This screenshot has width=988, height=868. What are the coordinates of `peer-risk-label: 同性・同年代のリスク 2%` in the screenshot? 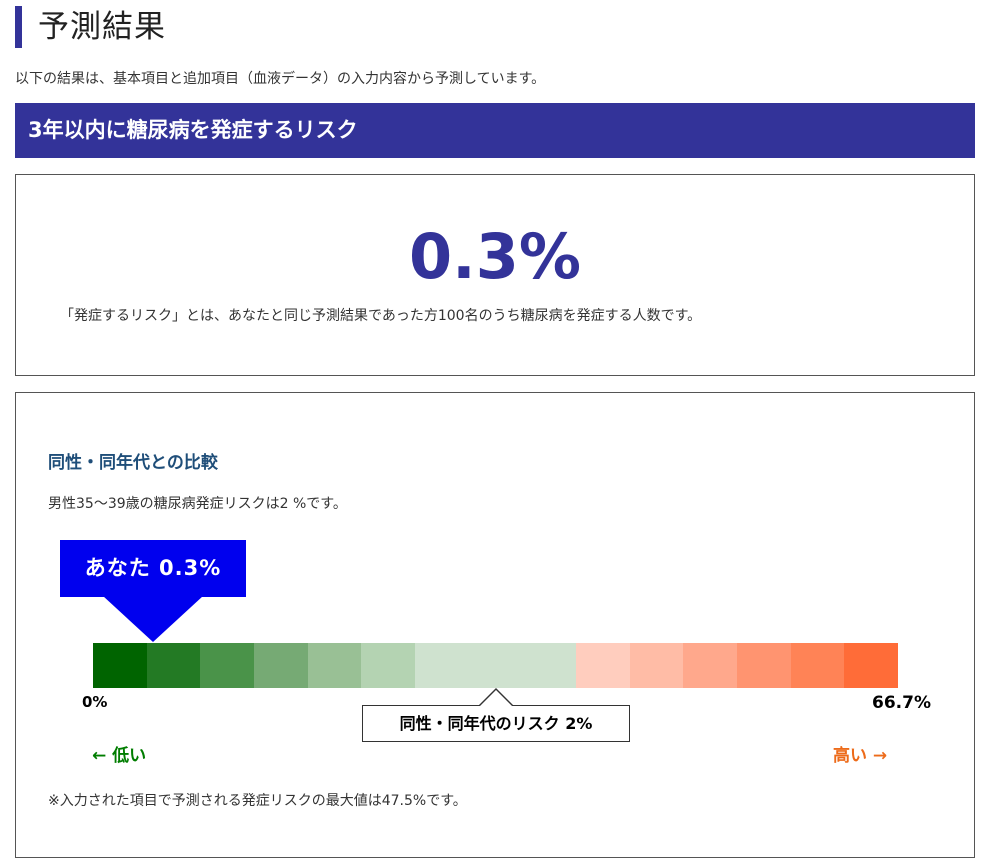 It's located at (496, 723).